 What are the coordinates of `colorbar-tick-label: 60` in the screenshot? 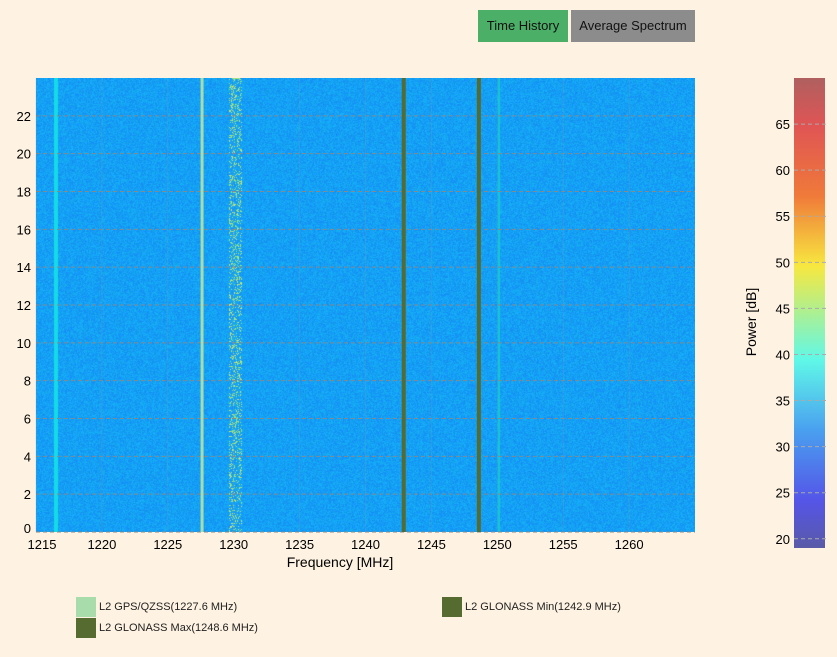 It's located at (783, 170).